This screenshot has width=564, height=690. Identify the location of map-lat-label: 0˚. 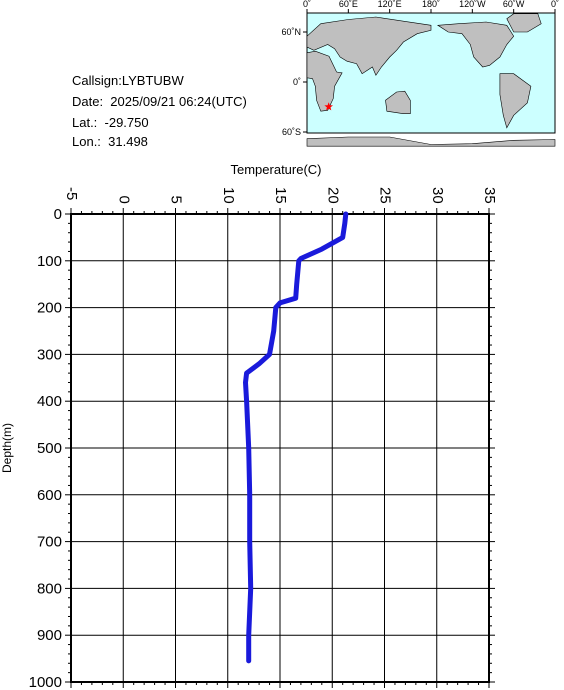
(297, 82).